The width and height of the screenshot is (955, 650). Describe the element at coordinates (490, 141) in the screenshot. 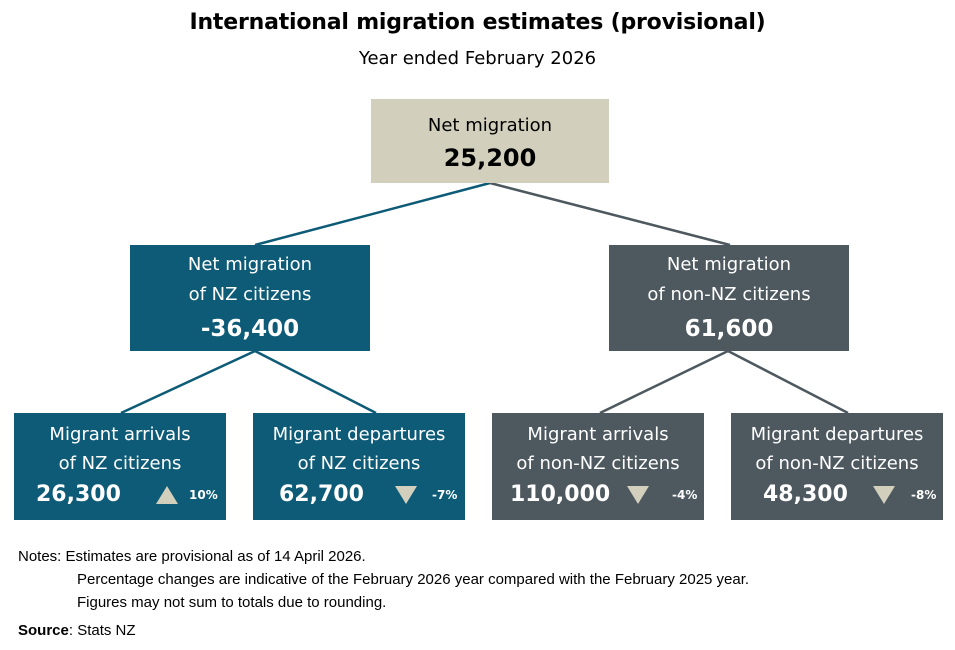

I see `net-migration-box: Net migration 25,200` at that location.